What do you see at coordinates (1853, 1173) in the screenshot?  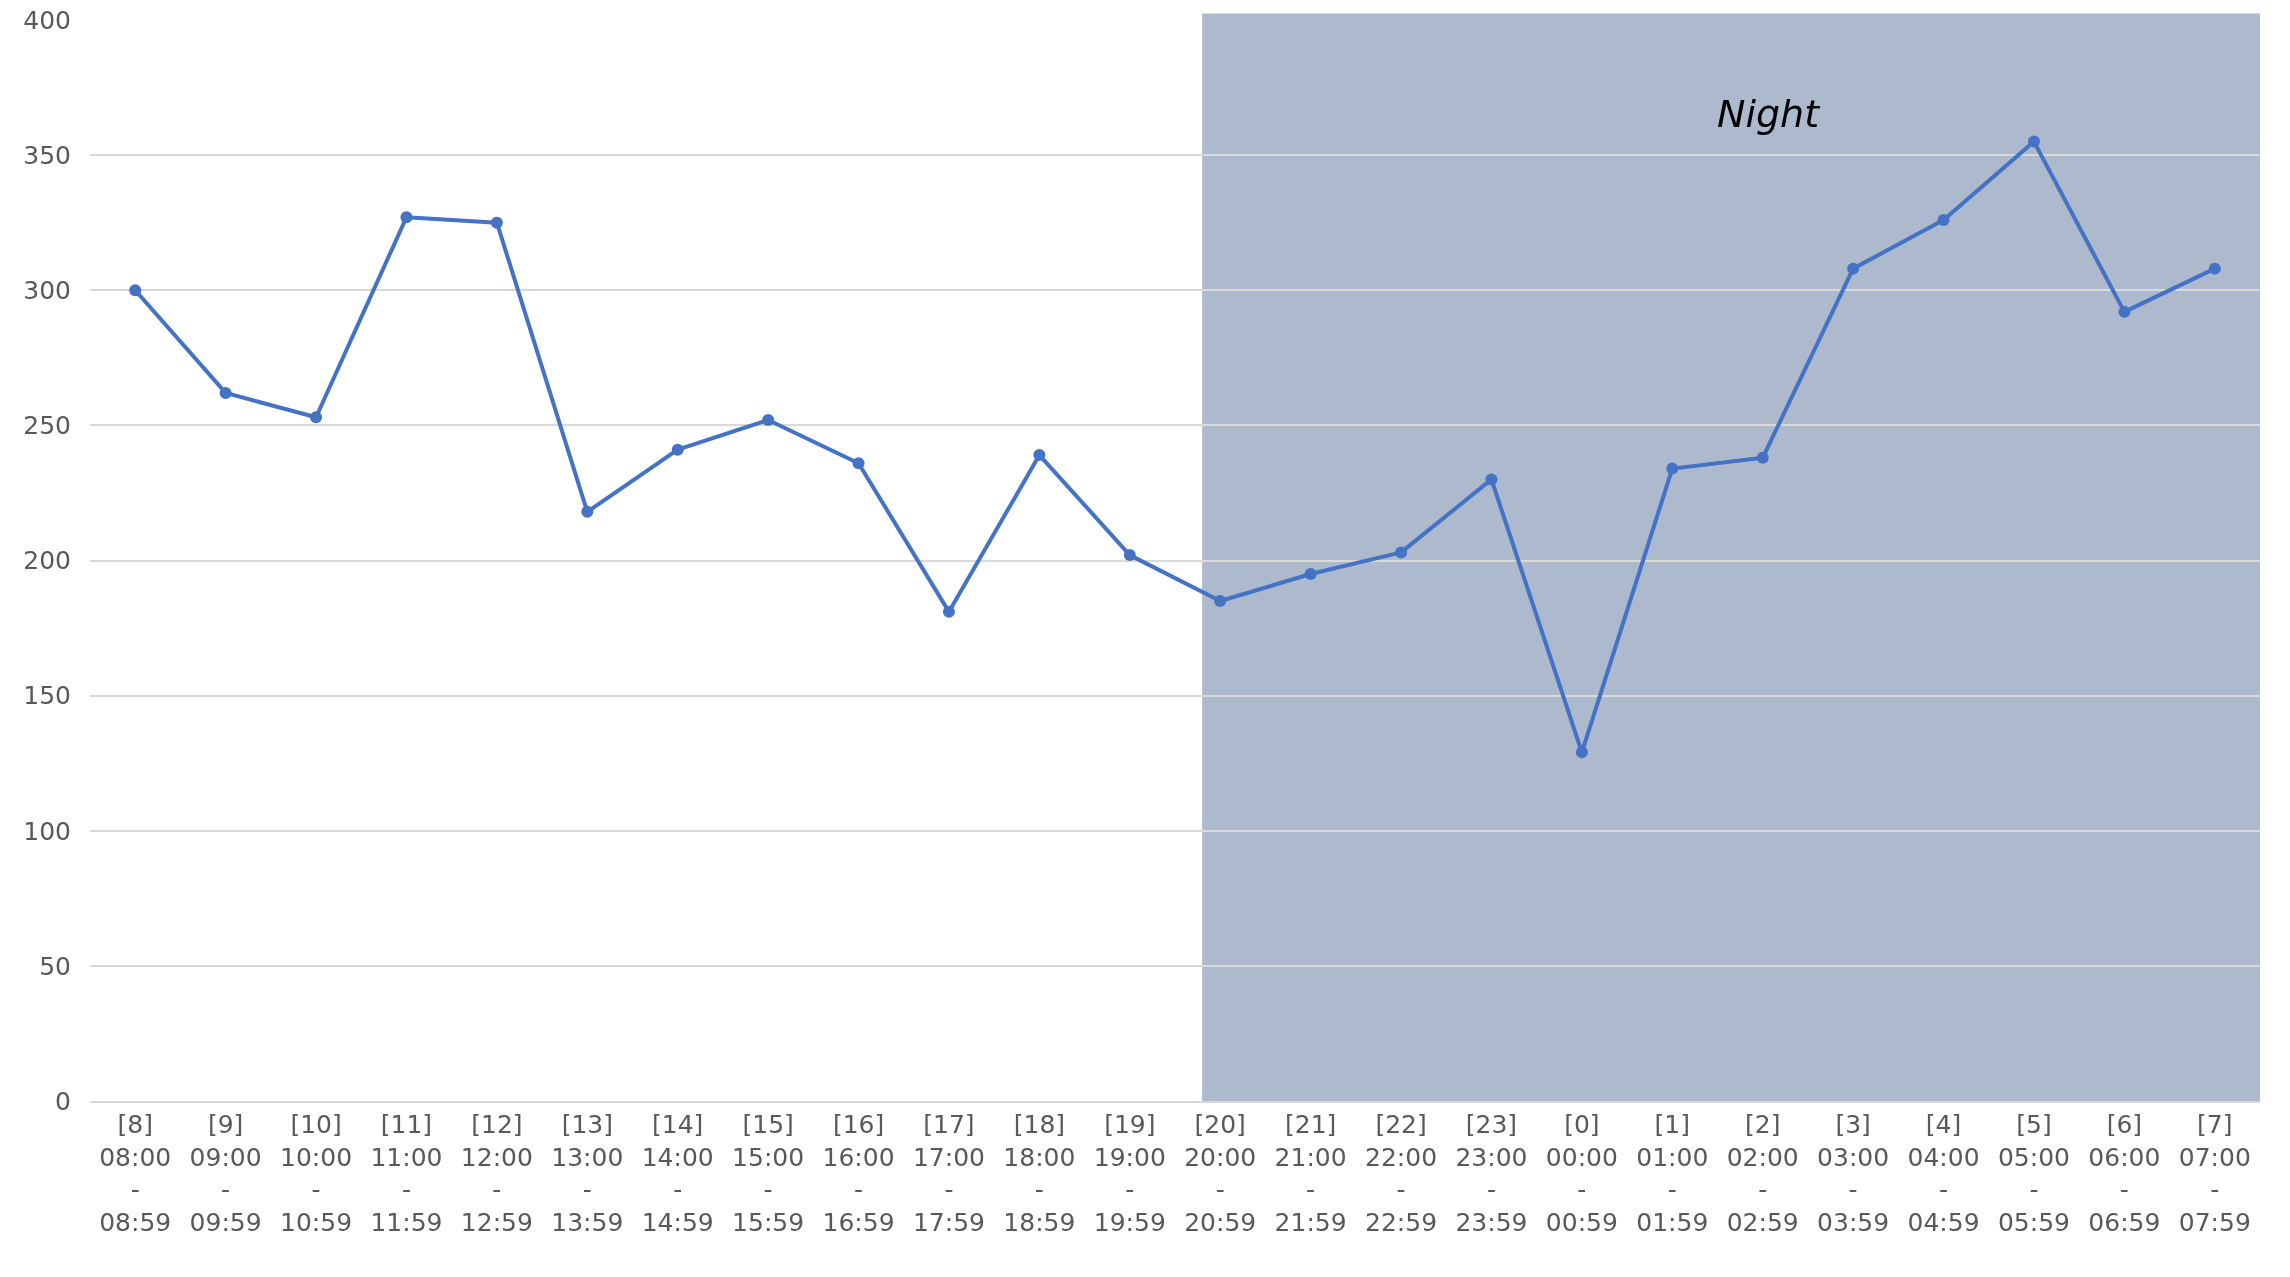 I see `x-tick-label: [3] 03:00 - 03:59` at bounding box center [1853, 1173].